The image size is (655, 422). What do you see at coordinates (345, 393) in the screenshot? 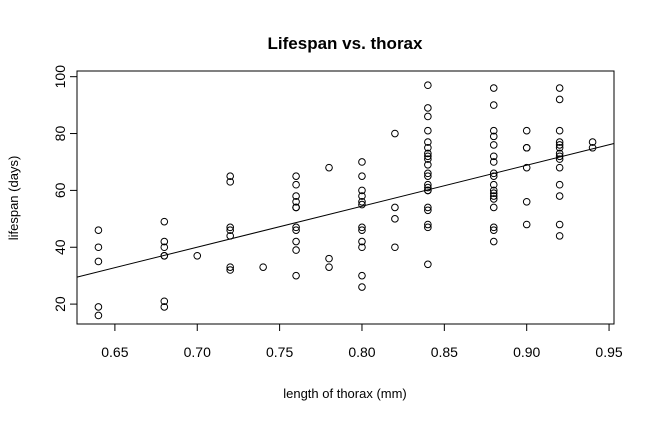
I see `x-axis-label: length of thorax (mm)` at bounding box center [345, 393].